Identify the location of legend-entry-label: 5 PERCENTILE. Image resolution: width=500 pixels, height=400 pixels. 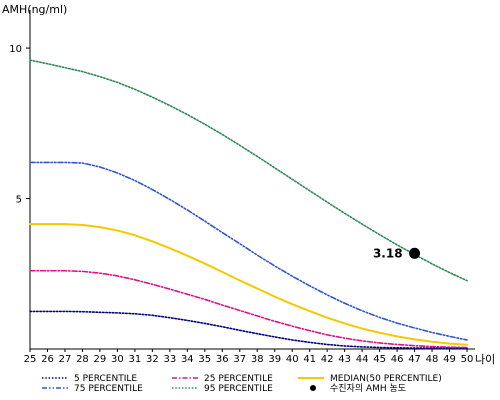
(105, 379).